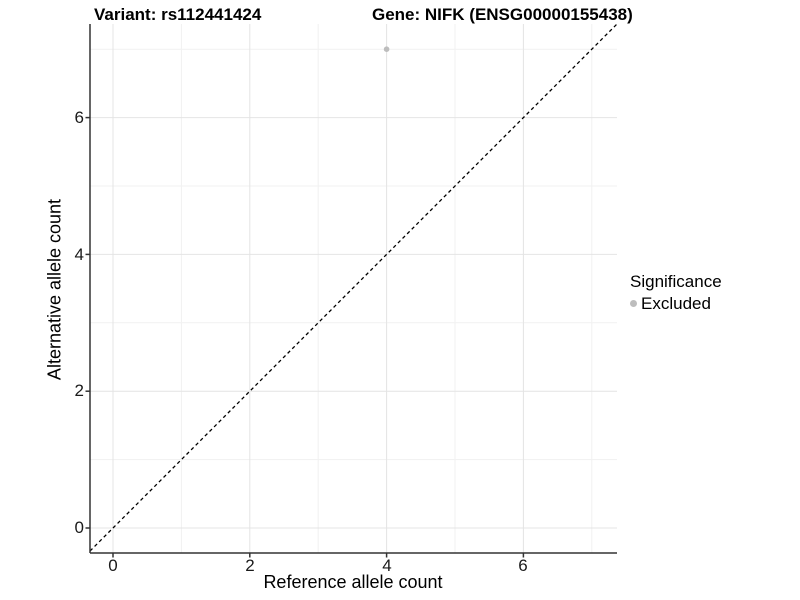 The image size is (800, 600). Describe the element at coordinates (178, 14) in the screenshot. I see `plot-title-variant: Variant: rs112441424` at that location.